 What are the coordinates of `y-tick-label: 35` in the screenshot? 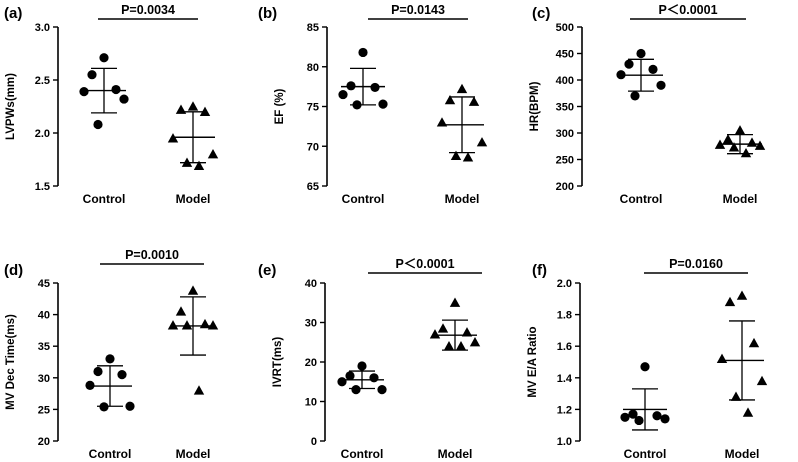 It's located at (44, 347).